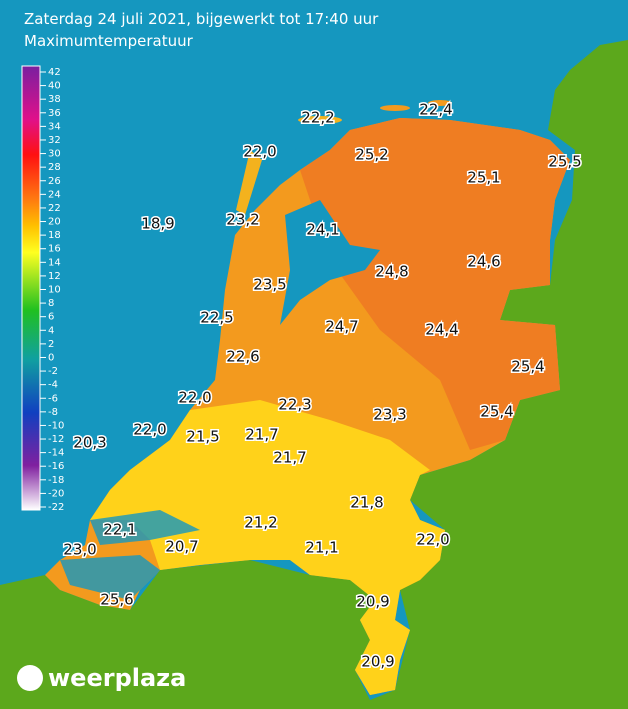 The image size is (628, 709). Describe the element at coordinates (54, 72) in the screenshot. I see `legend-label: 42` at that location.